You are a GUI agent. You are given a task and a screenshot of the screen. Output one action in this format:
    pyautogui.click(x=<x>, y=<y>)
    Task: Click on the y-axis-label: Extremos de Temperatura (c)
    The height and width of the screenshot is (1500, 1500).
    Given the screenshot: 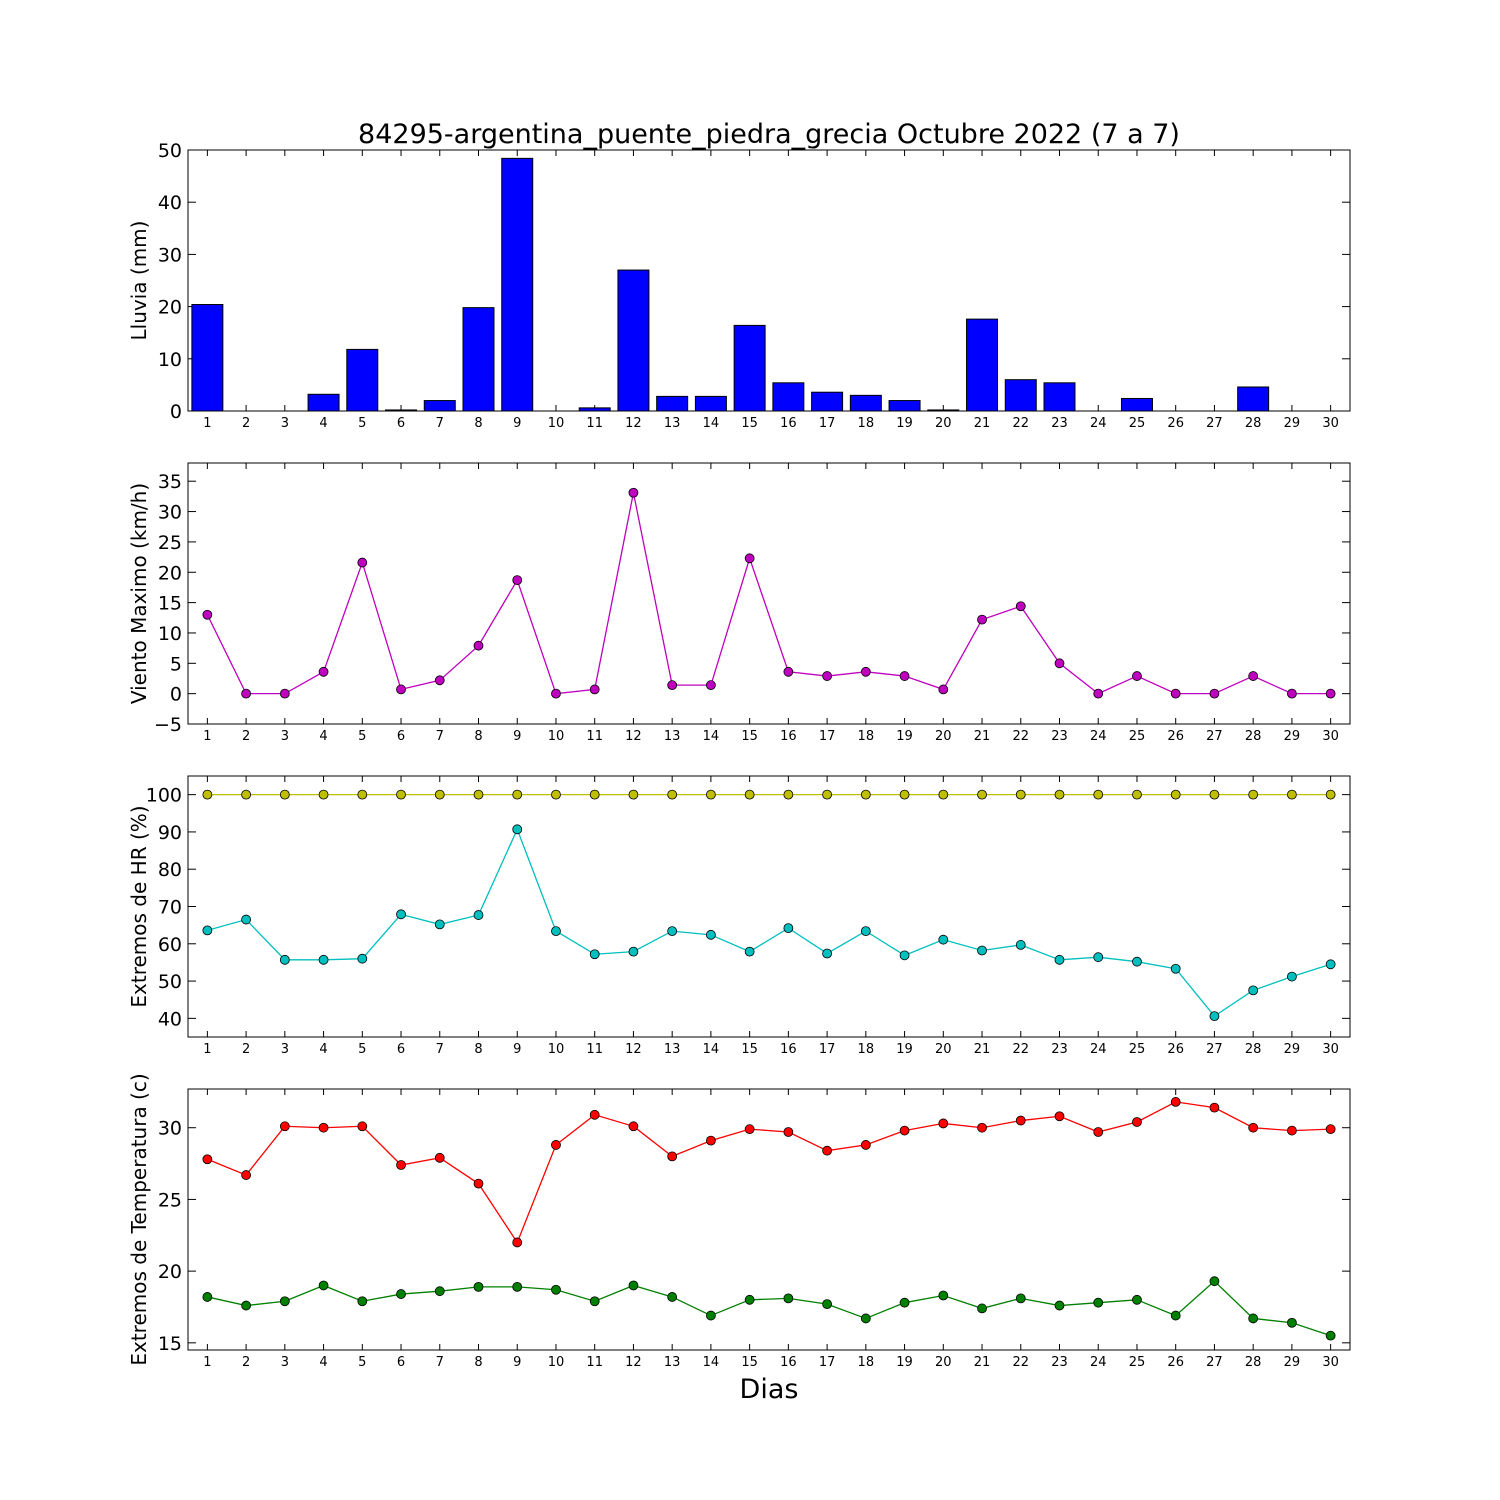 What is the action you would take?
    pyautogui.click(x=139, y=1219)
    